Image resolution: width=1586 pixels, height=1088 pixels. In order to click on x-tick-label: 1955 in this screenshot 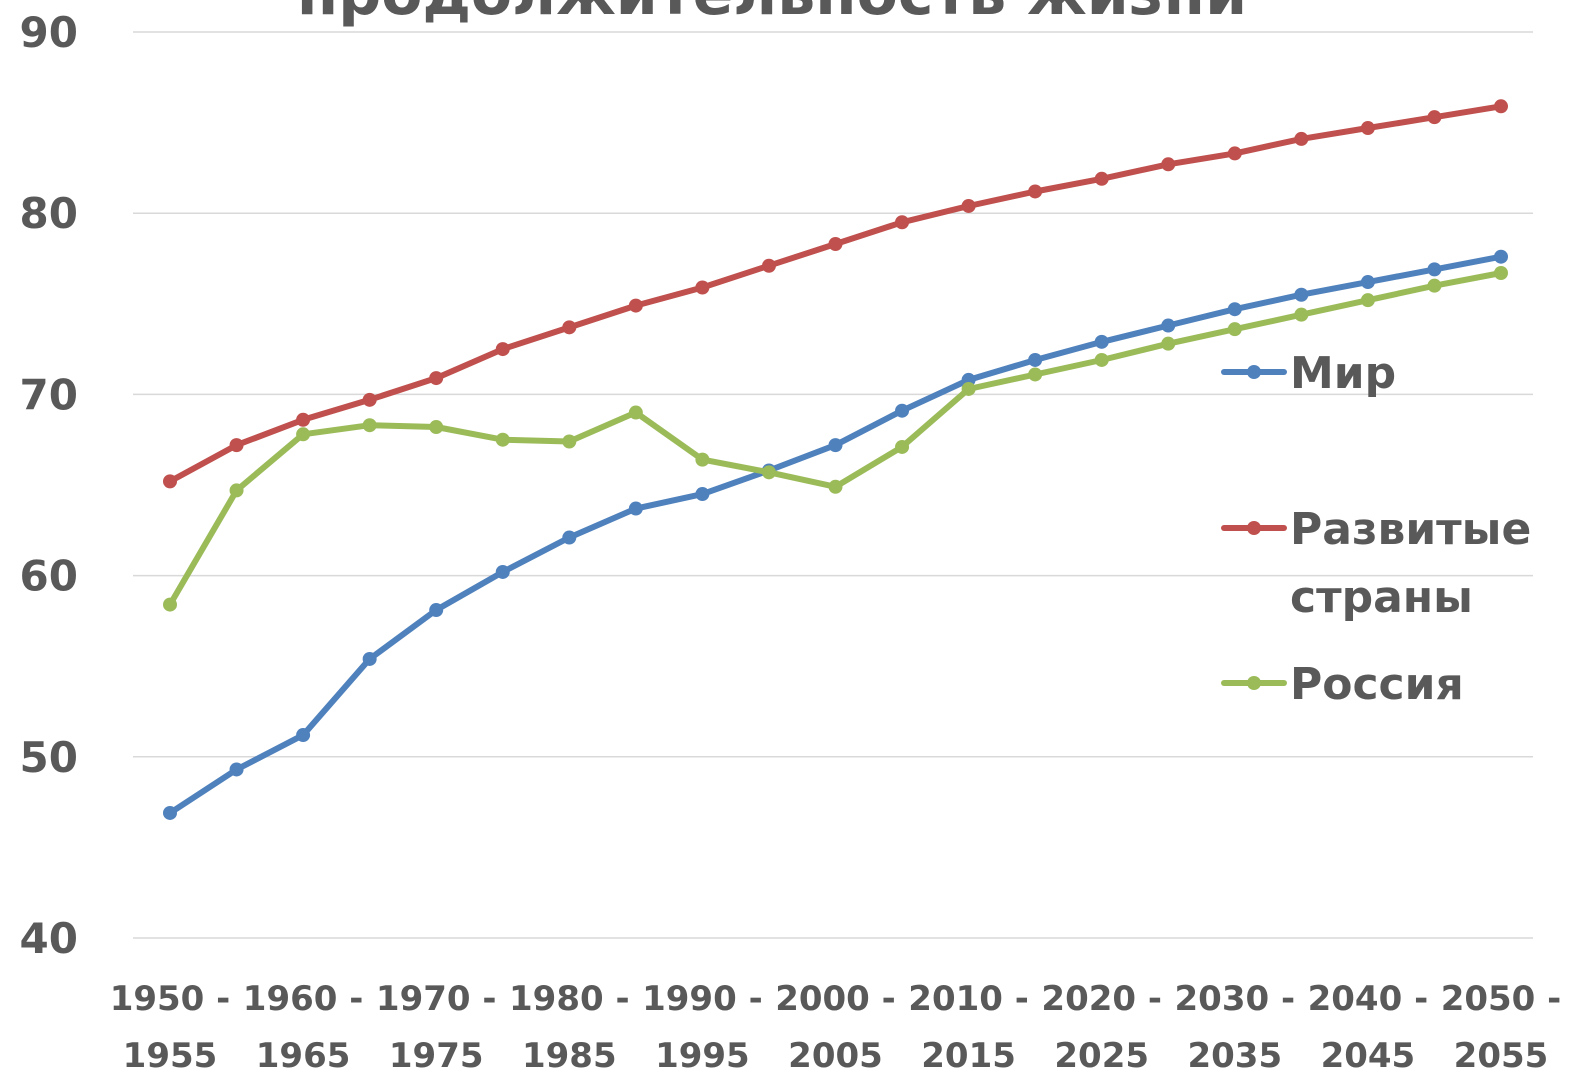, I will do `click(170, 1056)`.